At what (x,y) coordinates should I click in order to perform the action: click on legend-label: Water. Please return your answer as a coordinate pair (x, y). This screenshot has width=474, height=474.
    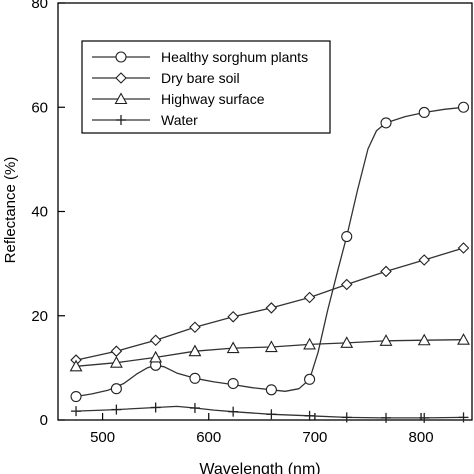
    Looking at the image, I should click on (179, 120).